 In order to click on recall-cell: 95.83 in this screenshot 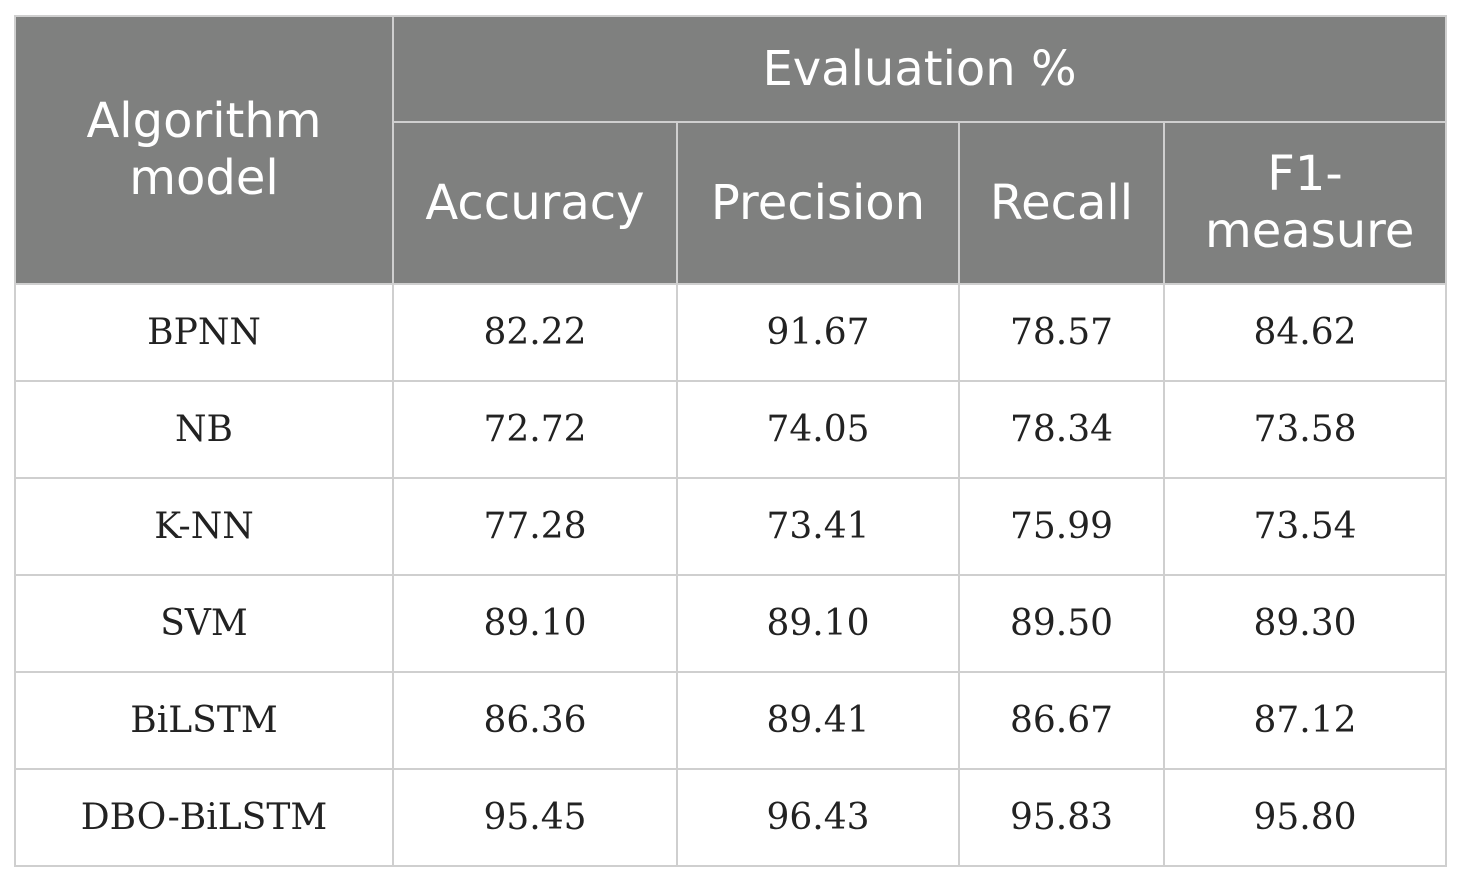, I will do `click(1061, 817)`.